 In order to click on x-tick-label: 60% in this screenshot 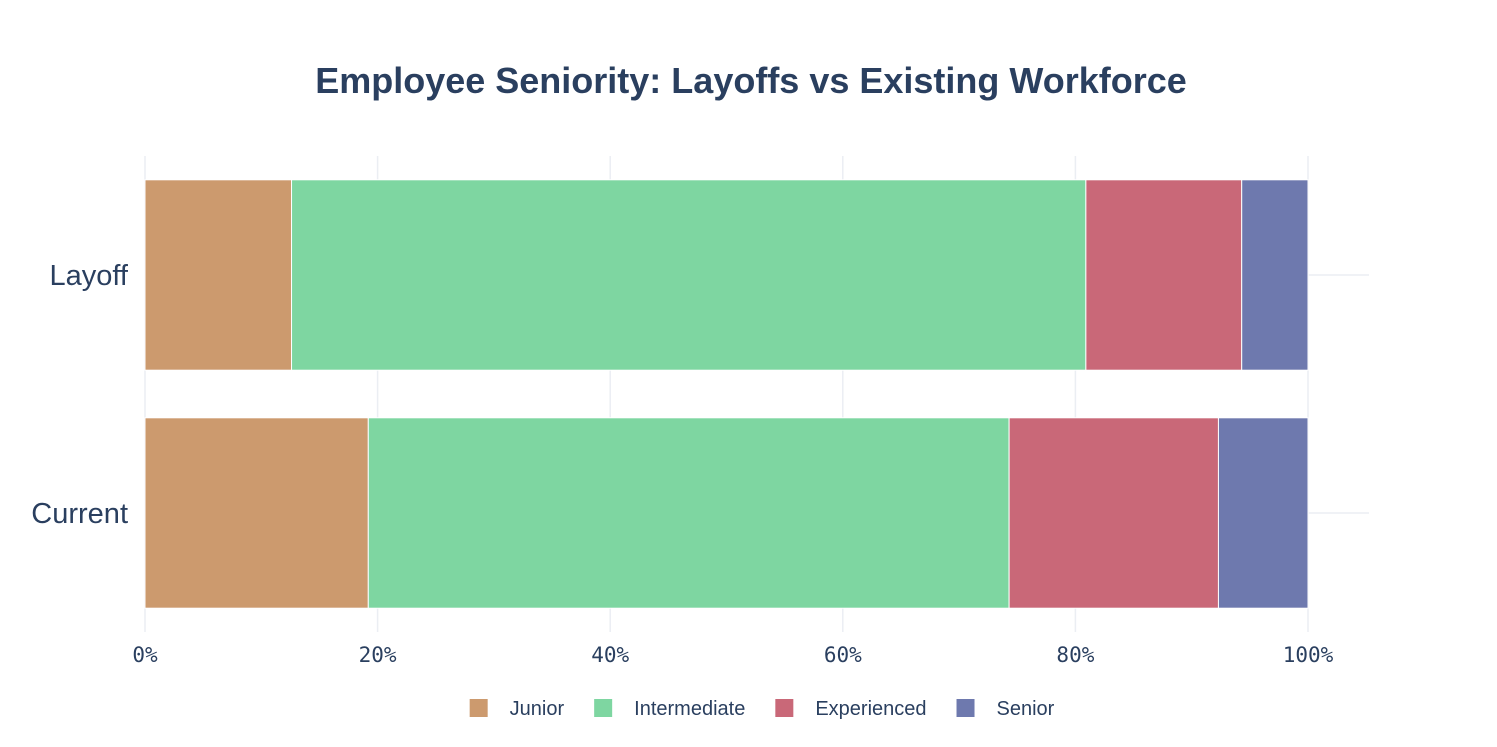, I will do `click(843, 655)`.